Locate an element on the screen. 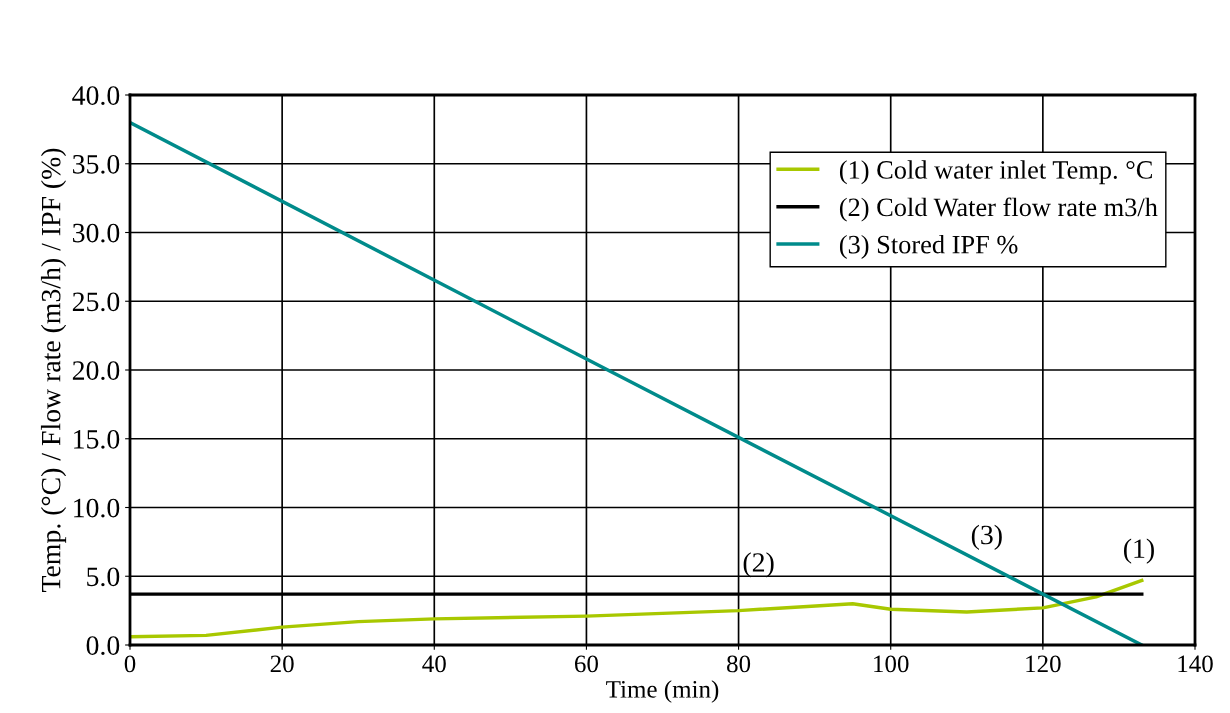  x-tick-label: 0 is located at coordinates (130, 664).